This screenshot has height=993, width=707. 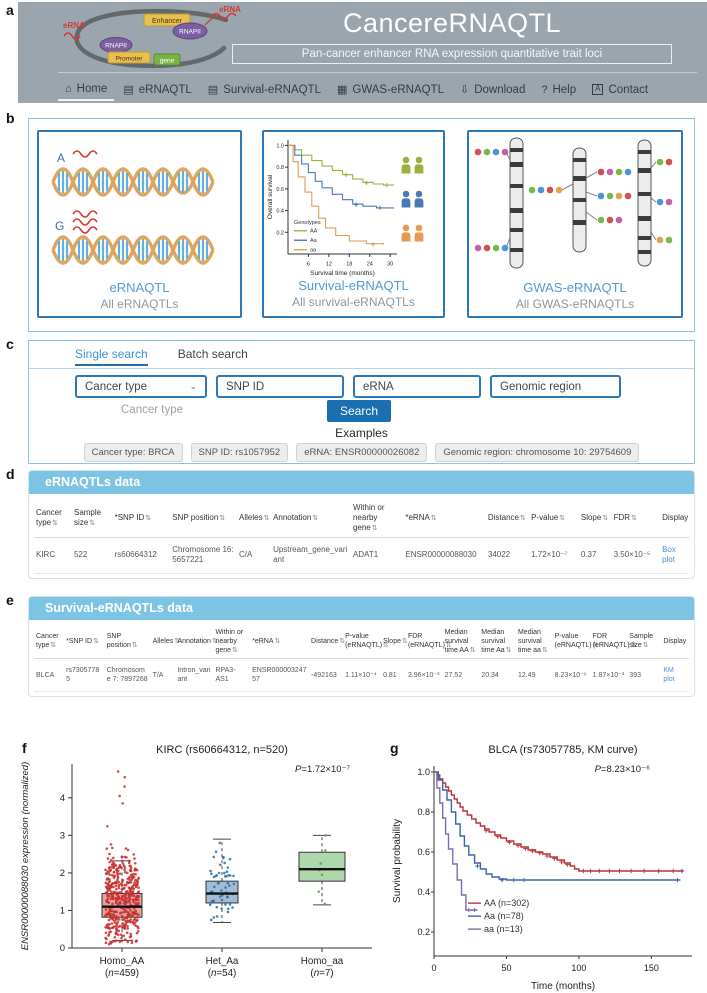 I want to click on nav-item-download: ⇩ Download, so click(x=492, y=88).